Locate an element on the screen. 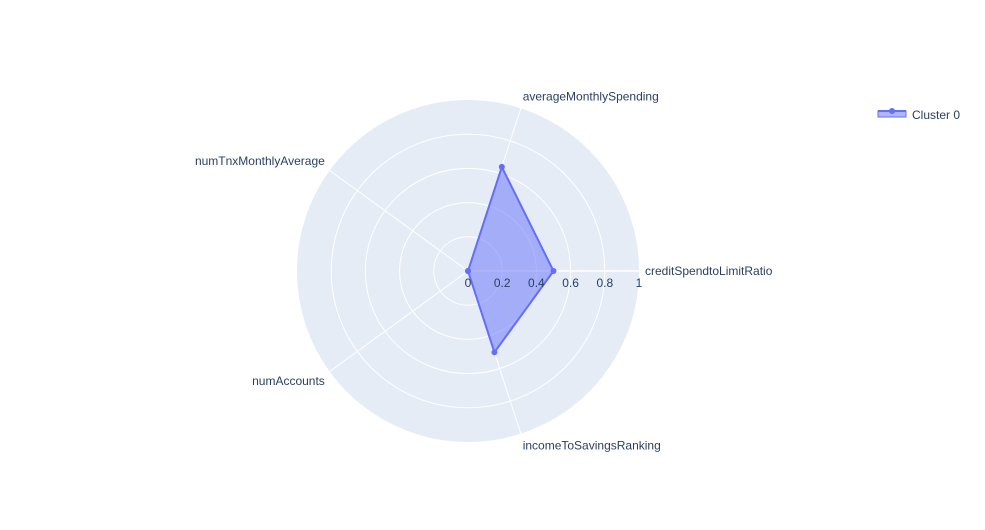  radial-tick-label: 0.8 is located at coordinates (604, 283).